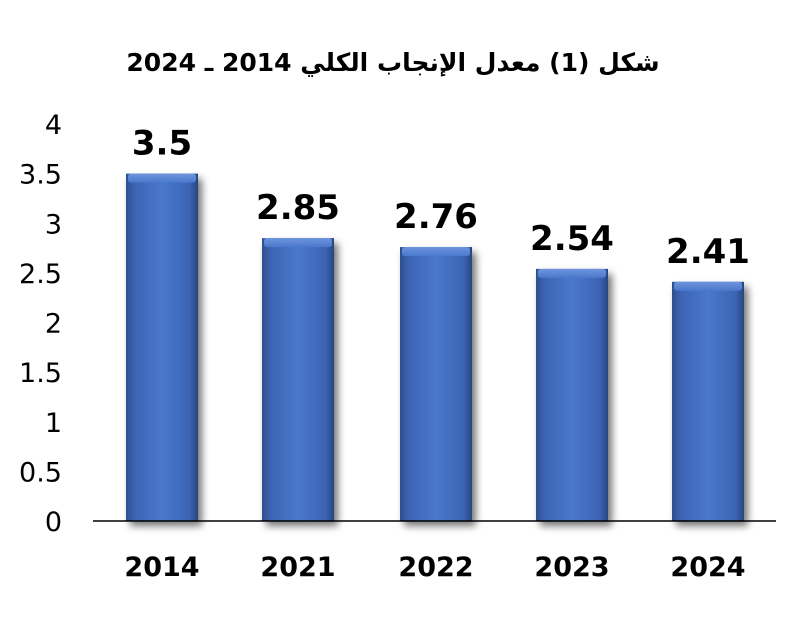 The height and width of the screenshot is (632, 786). I want to click on y-tick-label: 3, so click(53, 224).